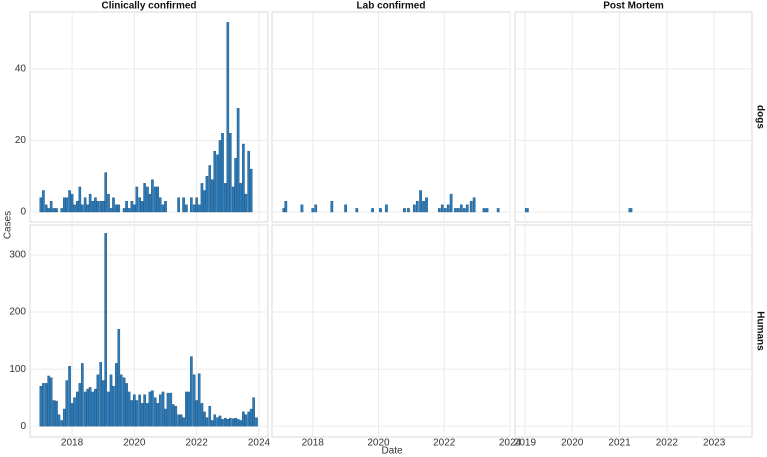 This screenshot has width=767, height=457. Describe the element at coordinates (148, 6) in the screenshot. I see `column-strip: Clinically confirmed` at that location.